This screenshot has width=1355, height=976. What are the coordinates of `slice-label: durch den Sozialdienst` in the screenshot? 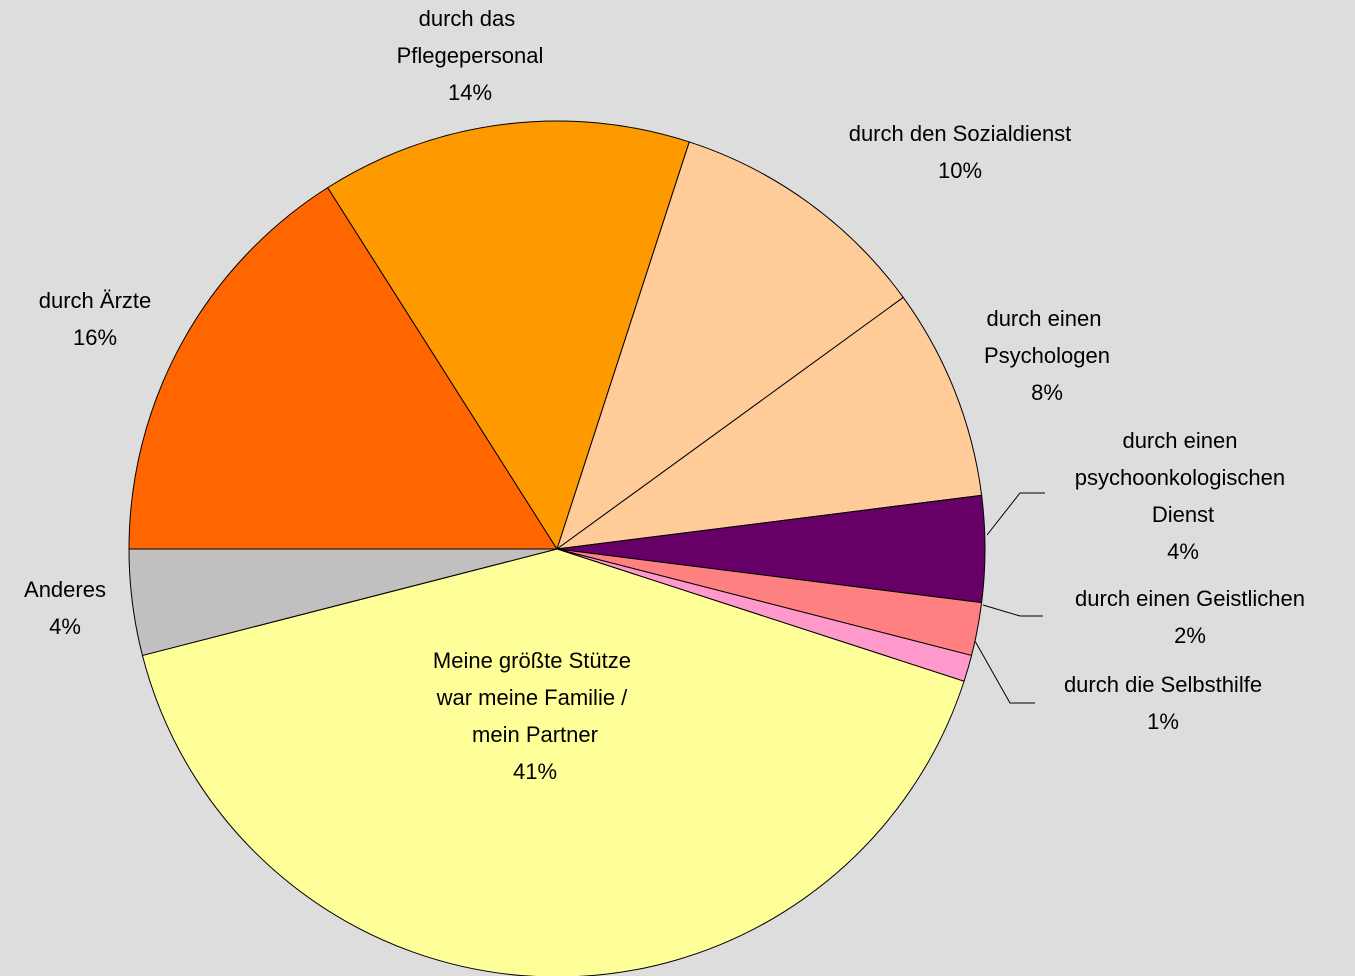 It's located at (960, 133).